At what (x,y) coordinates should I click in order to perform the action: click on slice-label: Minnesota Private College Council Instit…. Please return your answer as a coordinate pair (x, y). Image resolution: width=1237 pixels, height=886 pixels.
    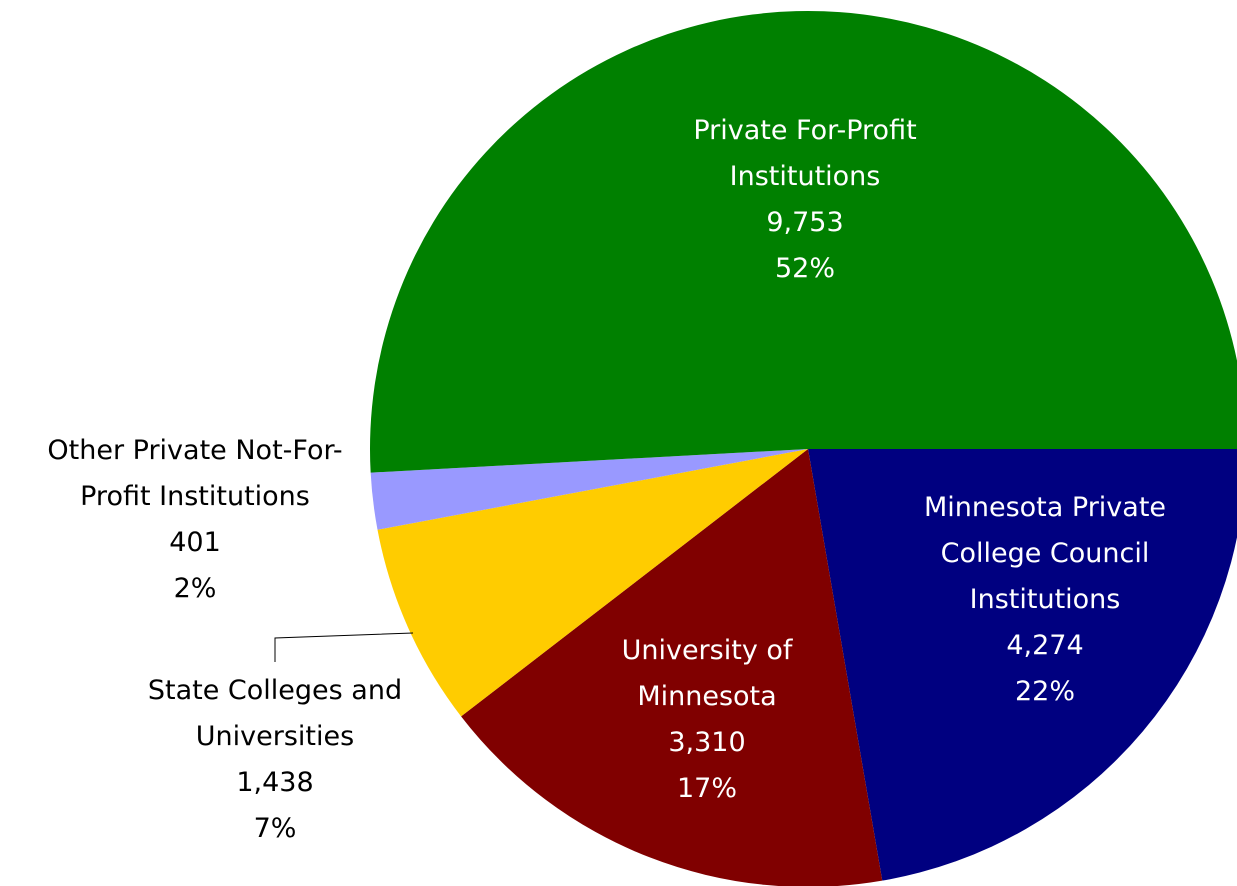
    Looking at the image, I should click on (1045, 600).